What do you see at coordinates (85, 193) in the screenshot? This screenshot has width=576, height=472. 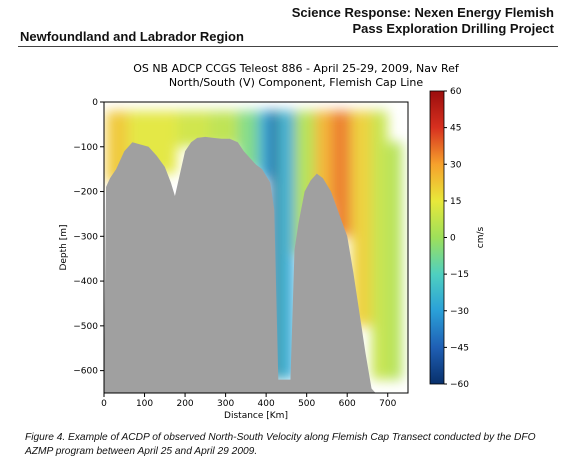 I see `y-tick-label: −200` at bounding box center [85, 193].